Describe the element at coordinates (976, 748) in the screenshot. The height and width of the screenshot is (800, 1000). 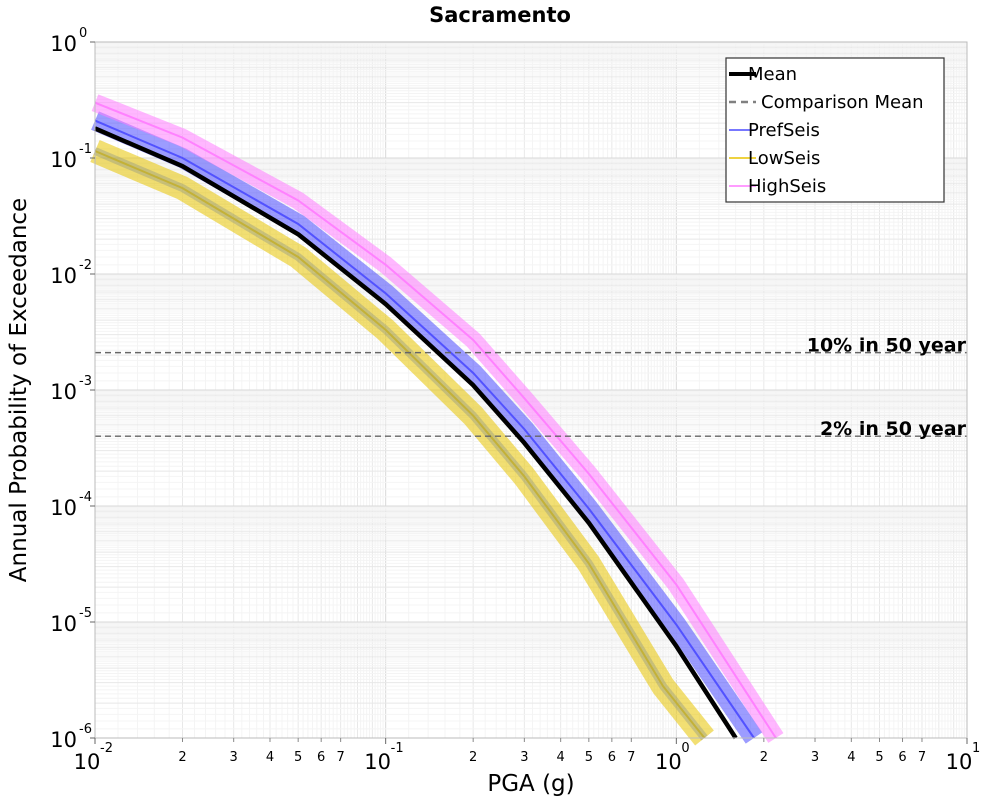
I see `x-tick-exponent: 1` at that location.